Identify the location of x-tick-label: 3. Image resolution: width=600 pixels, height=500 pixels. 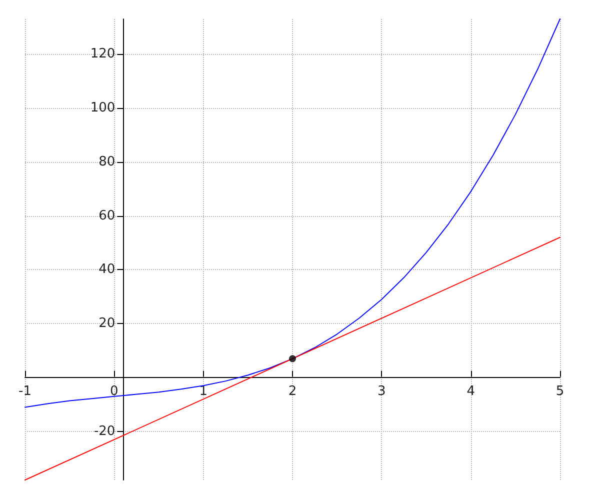
(382, 391).